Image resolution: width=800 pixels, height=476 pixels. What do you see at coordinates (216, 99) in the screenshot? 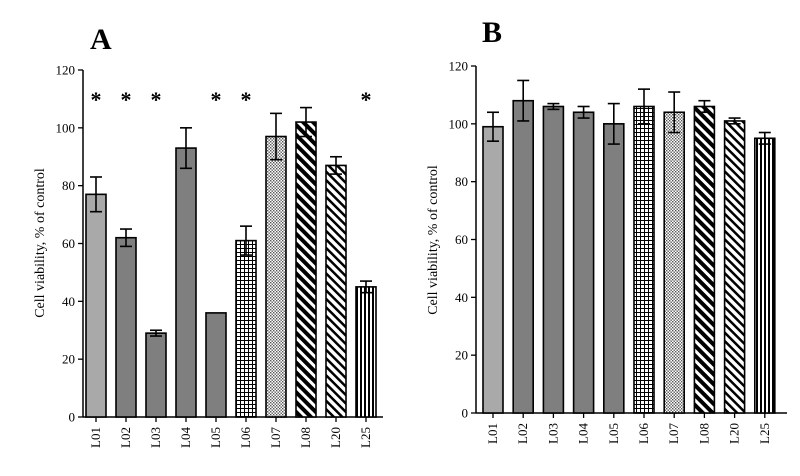
I see `significance-star-l05: *` at bounding box center [216, 99].